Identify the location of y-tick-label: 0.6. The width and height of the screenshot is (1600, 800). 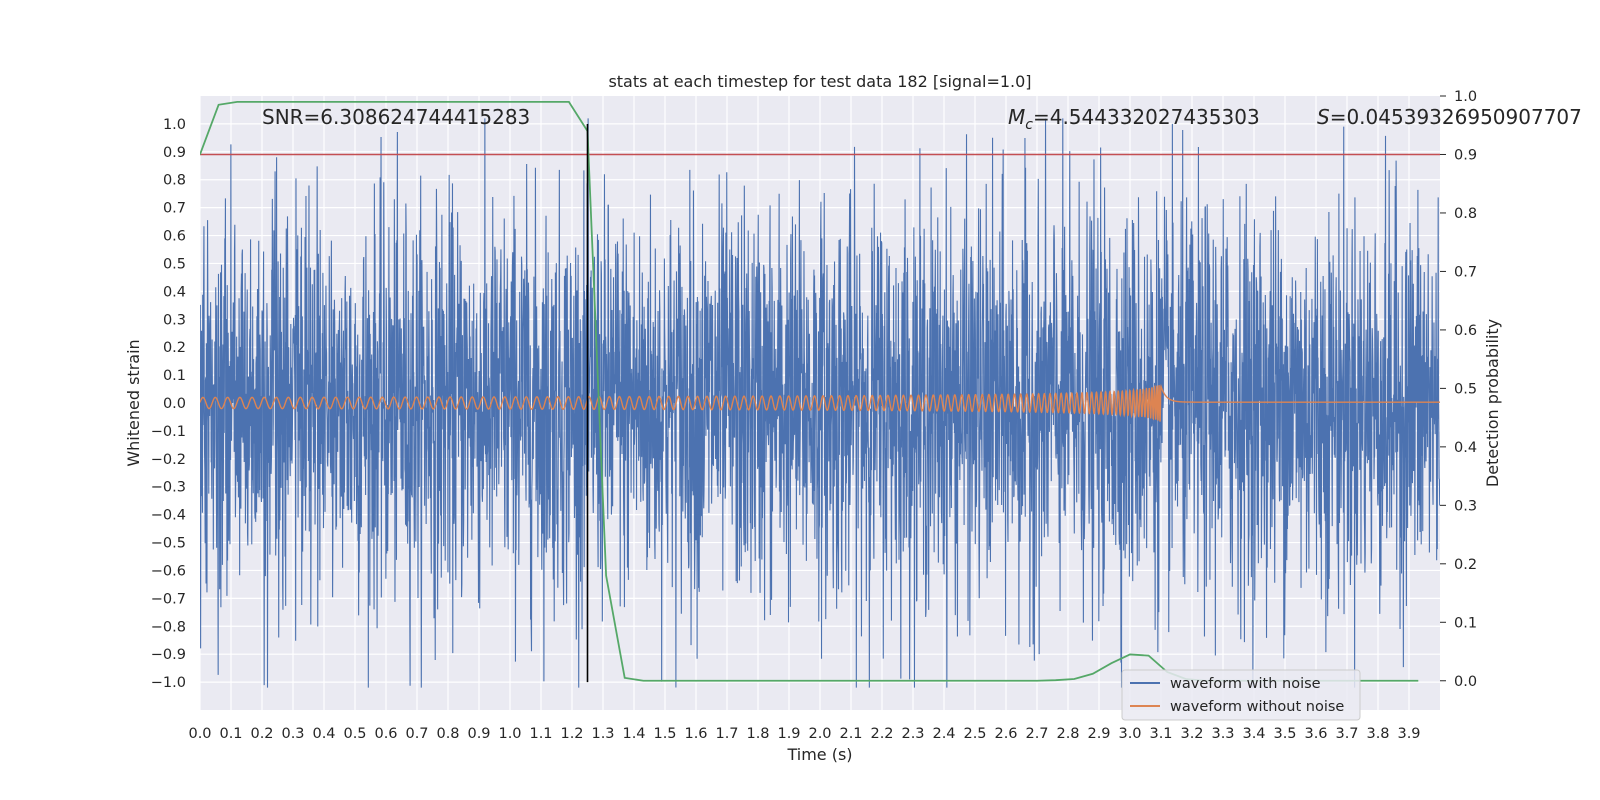
(174, 237).